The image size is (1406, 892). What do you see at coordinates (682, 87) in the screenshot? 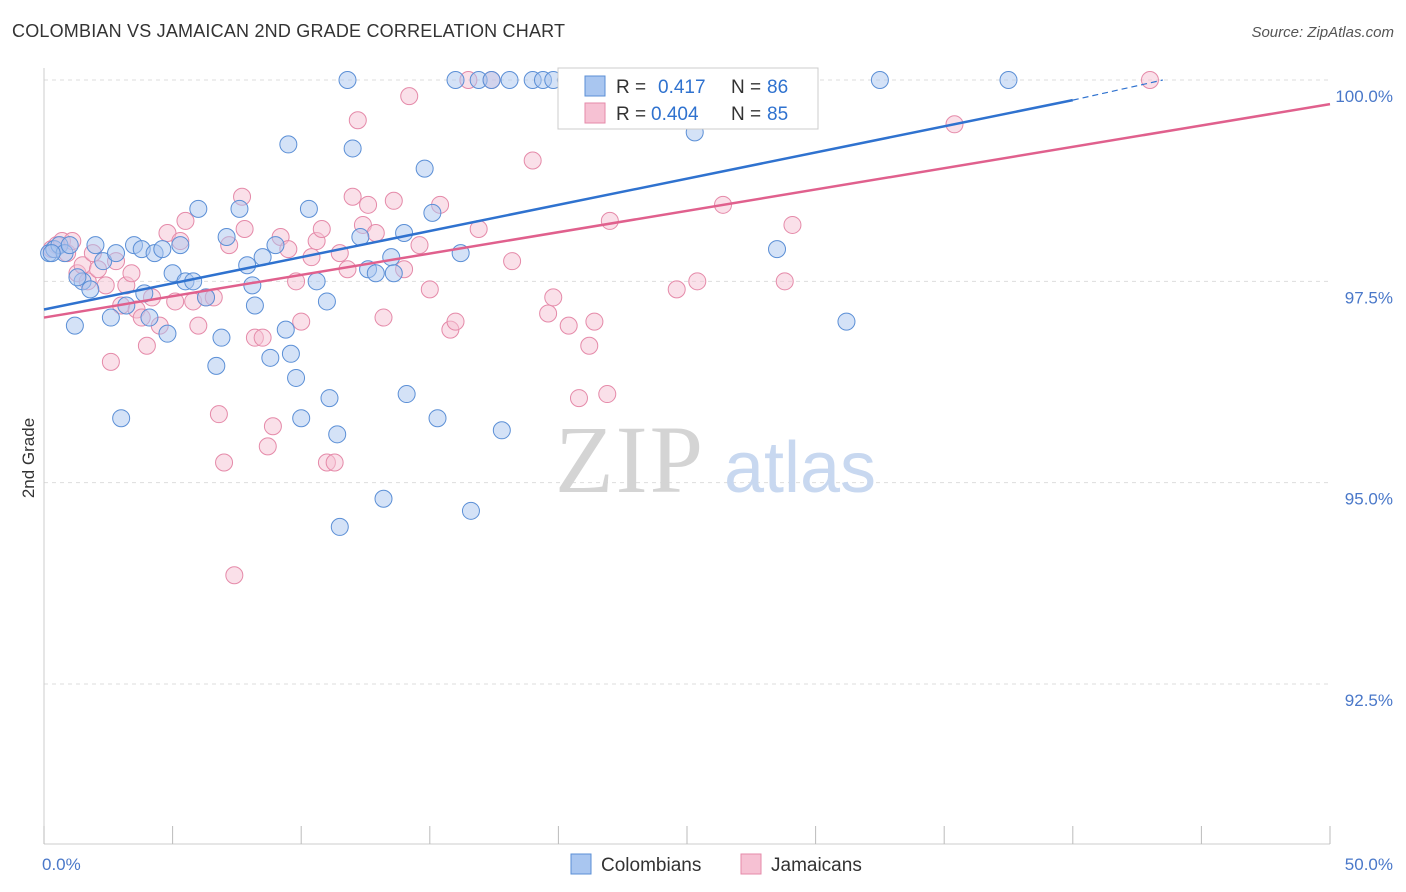
I see `legend-r-value-1: 0.417` at bounding box center [682, 87].